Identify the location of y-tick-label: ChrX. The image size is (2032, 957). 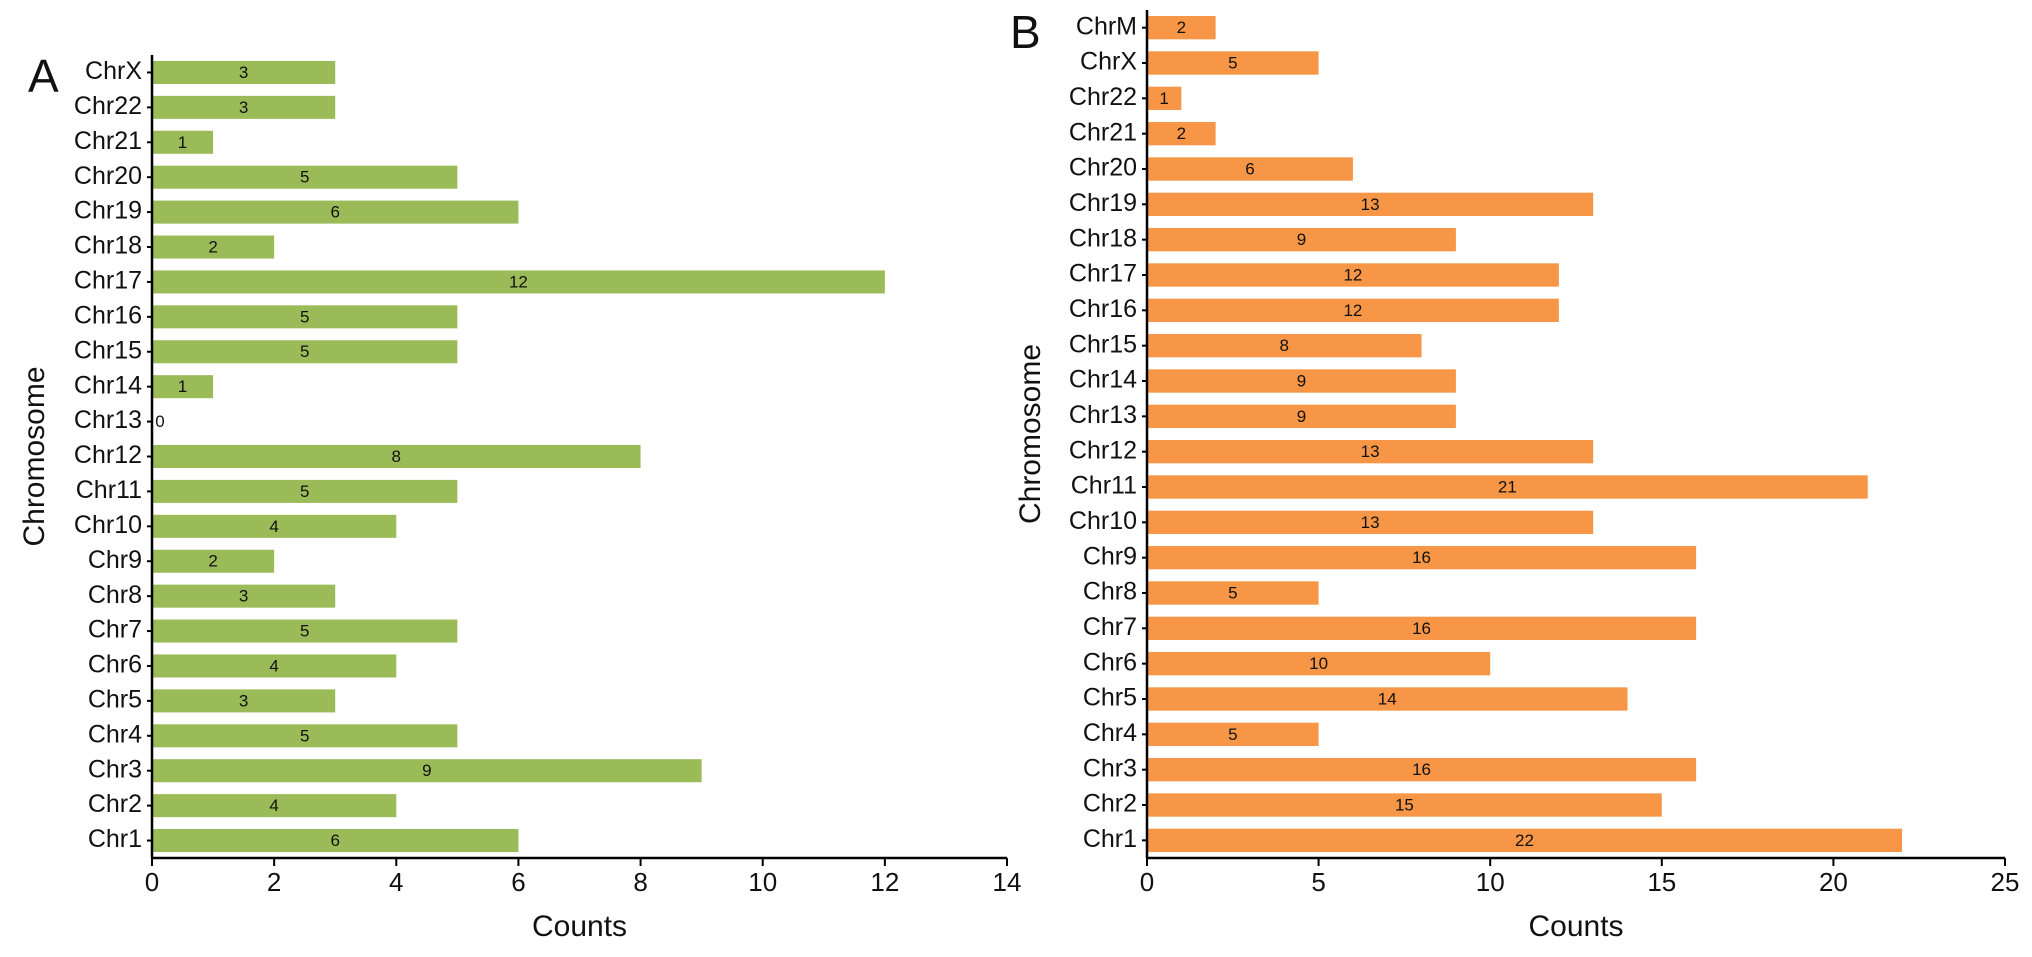
(113, 71).